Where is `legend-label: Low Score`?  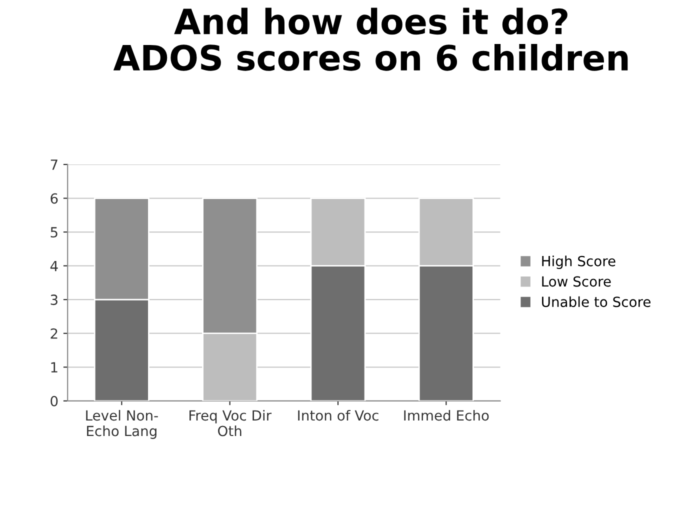 legend-label: Low Score is located at coordinates (576, 281).